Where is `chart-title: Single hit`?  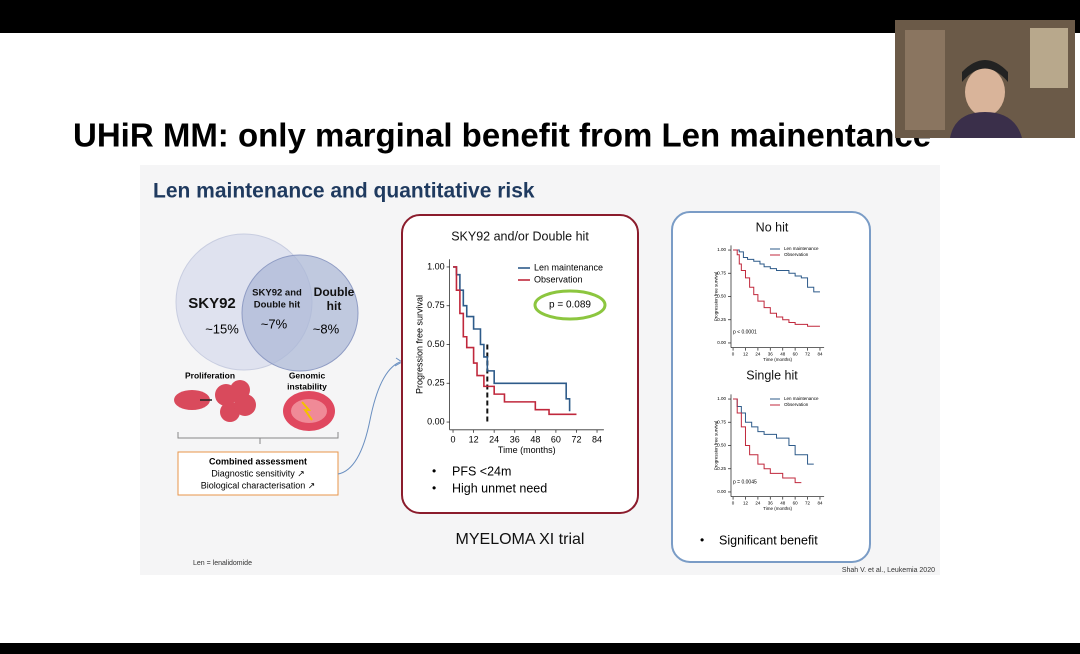 chart-title: Single hit is located at coordinates (772, 375).